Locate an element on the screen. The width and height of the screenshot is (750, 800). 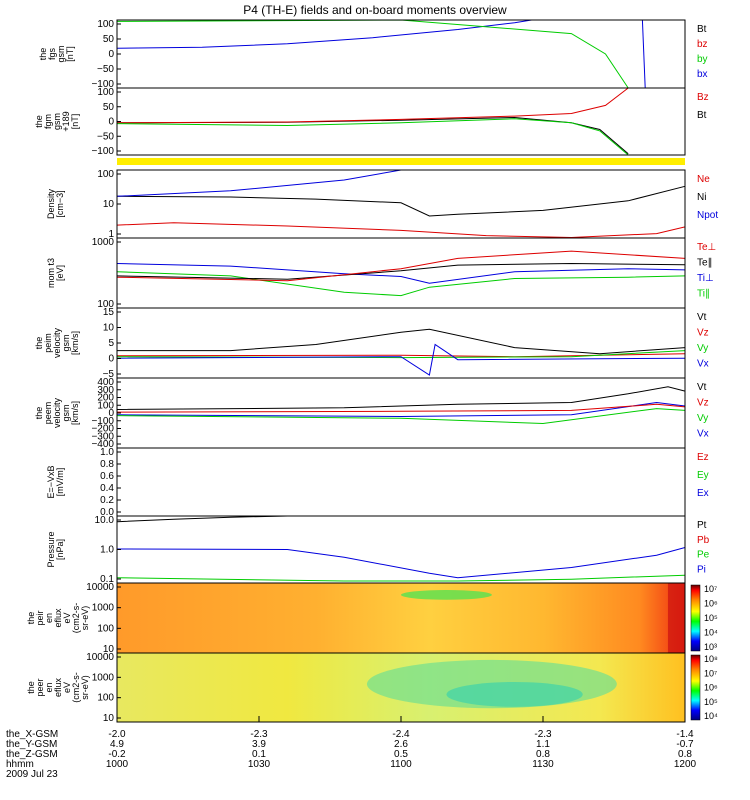
legend-by: by is located at coordinates (702, 59).